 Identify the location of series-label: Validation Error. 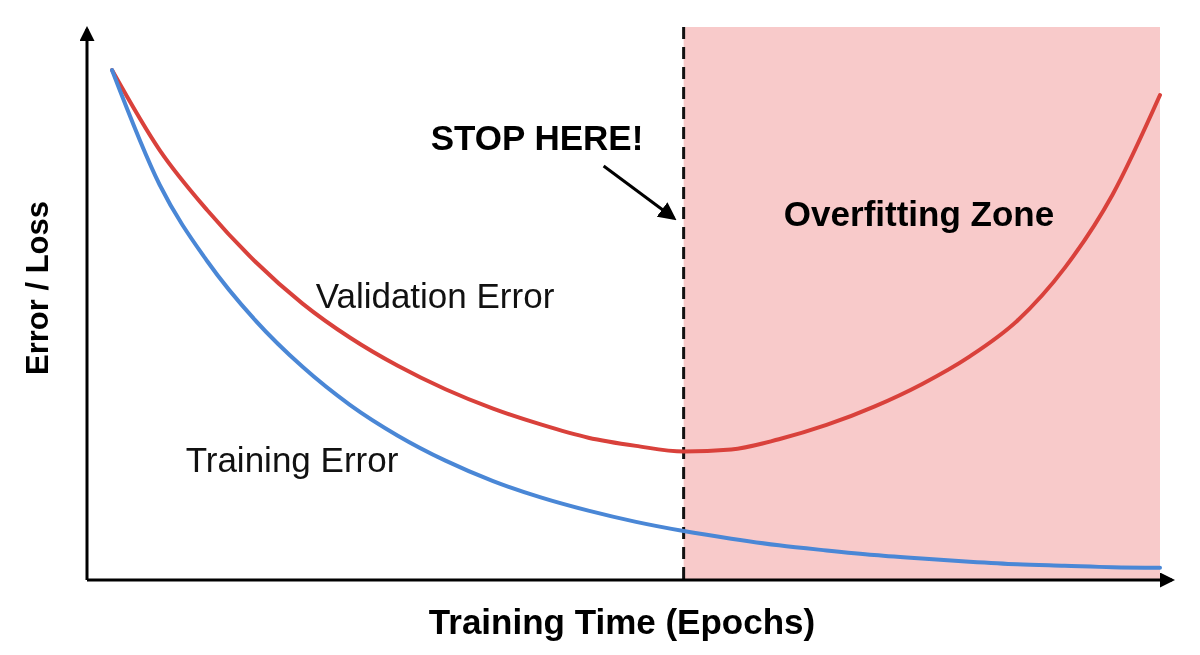
(435, 295).